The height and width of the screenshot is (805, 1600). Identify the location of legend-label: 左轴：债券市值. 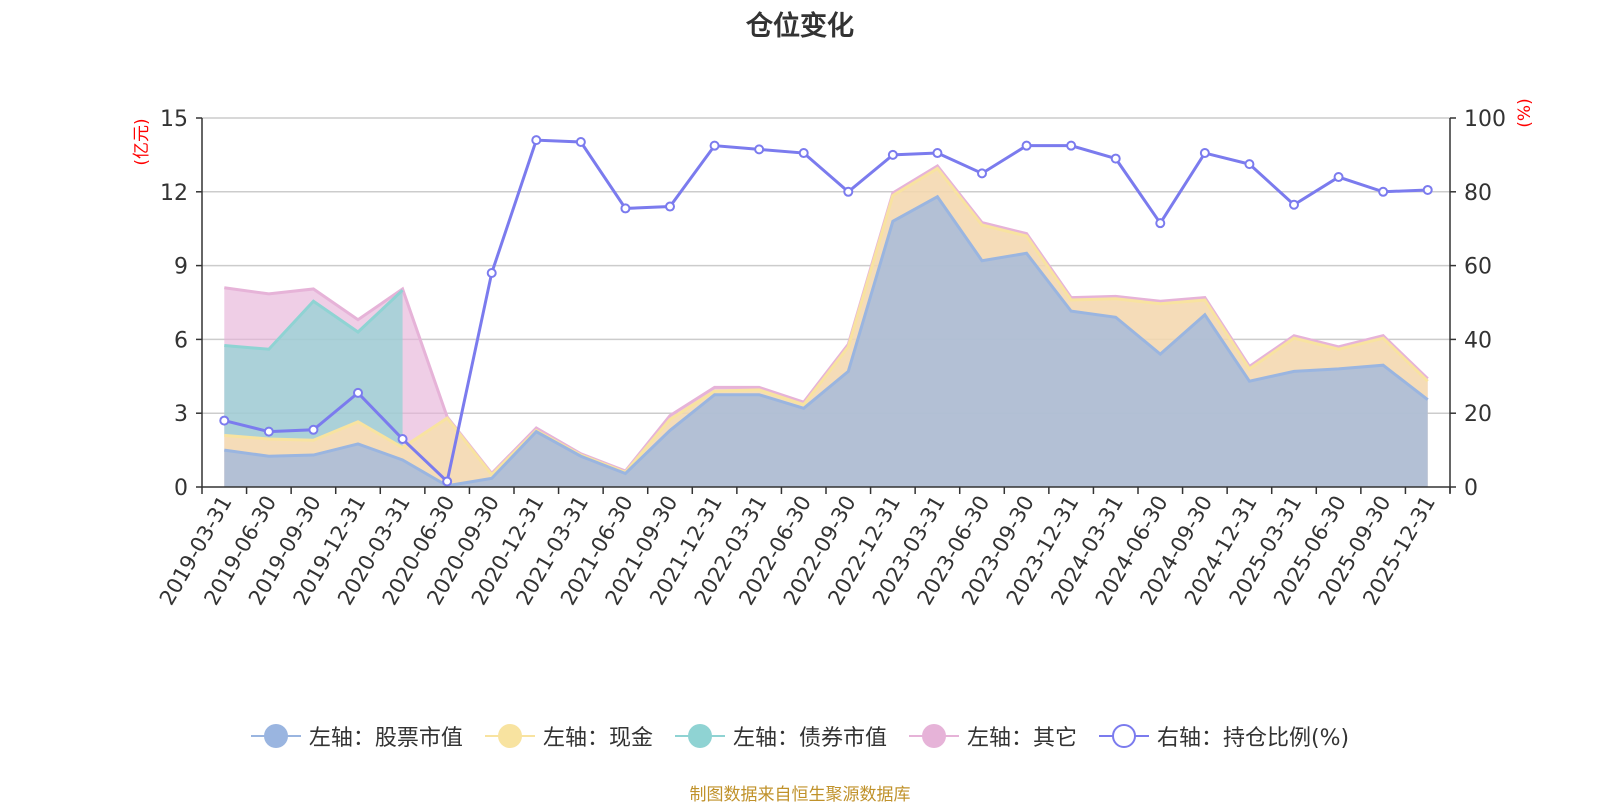
(809, 738).